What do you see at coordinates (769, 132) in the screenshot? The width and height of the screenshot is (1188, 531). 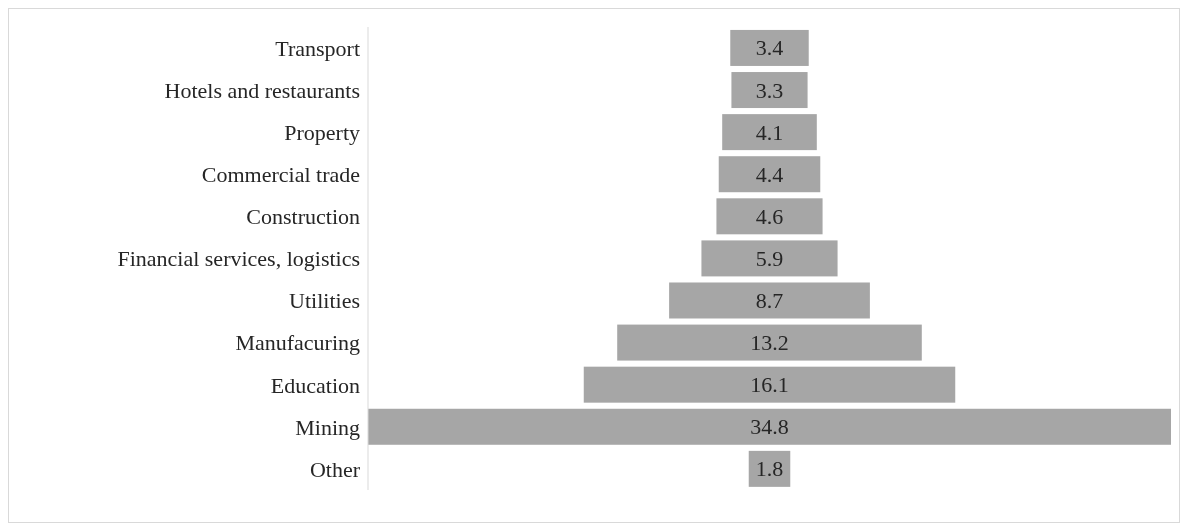 I see `data-label: 4.1` at bounding box center [769, 132].